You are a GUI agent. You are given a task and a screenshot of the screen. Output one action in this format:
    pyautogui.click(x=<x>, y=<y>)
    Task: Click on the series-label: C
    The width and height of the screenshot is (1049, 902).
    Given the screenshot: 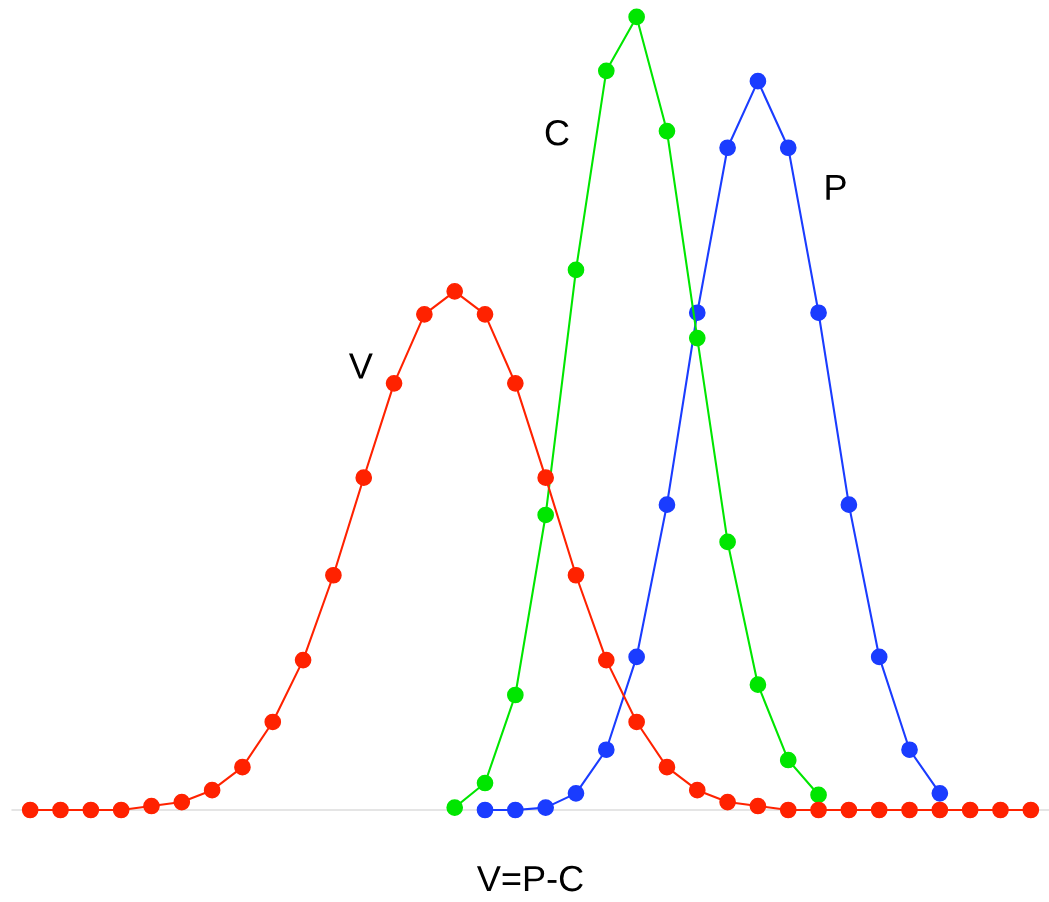 What is the action you would take?
    pyautogui.click(x=557, y=132)
    